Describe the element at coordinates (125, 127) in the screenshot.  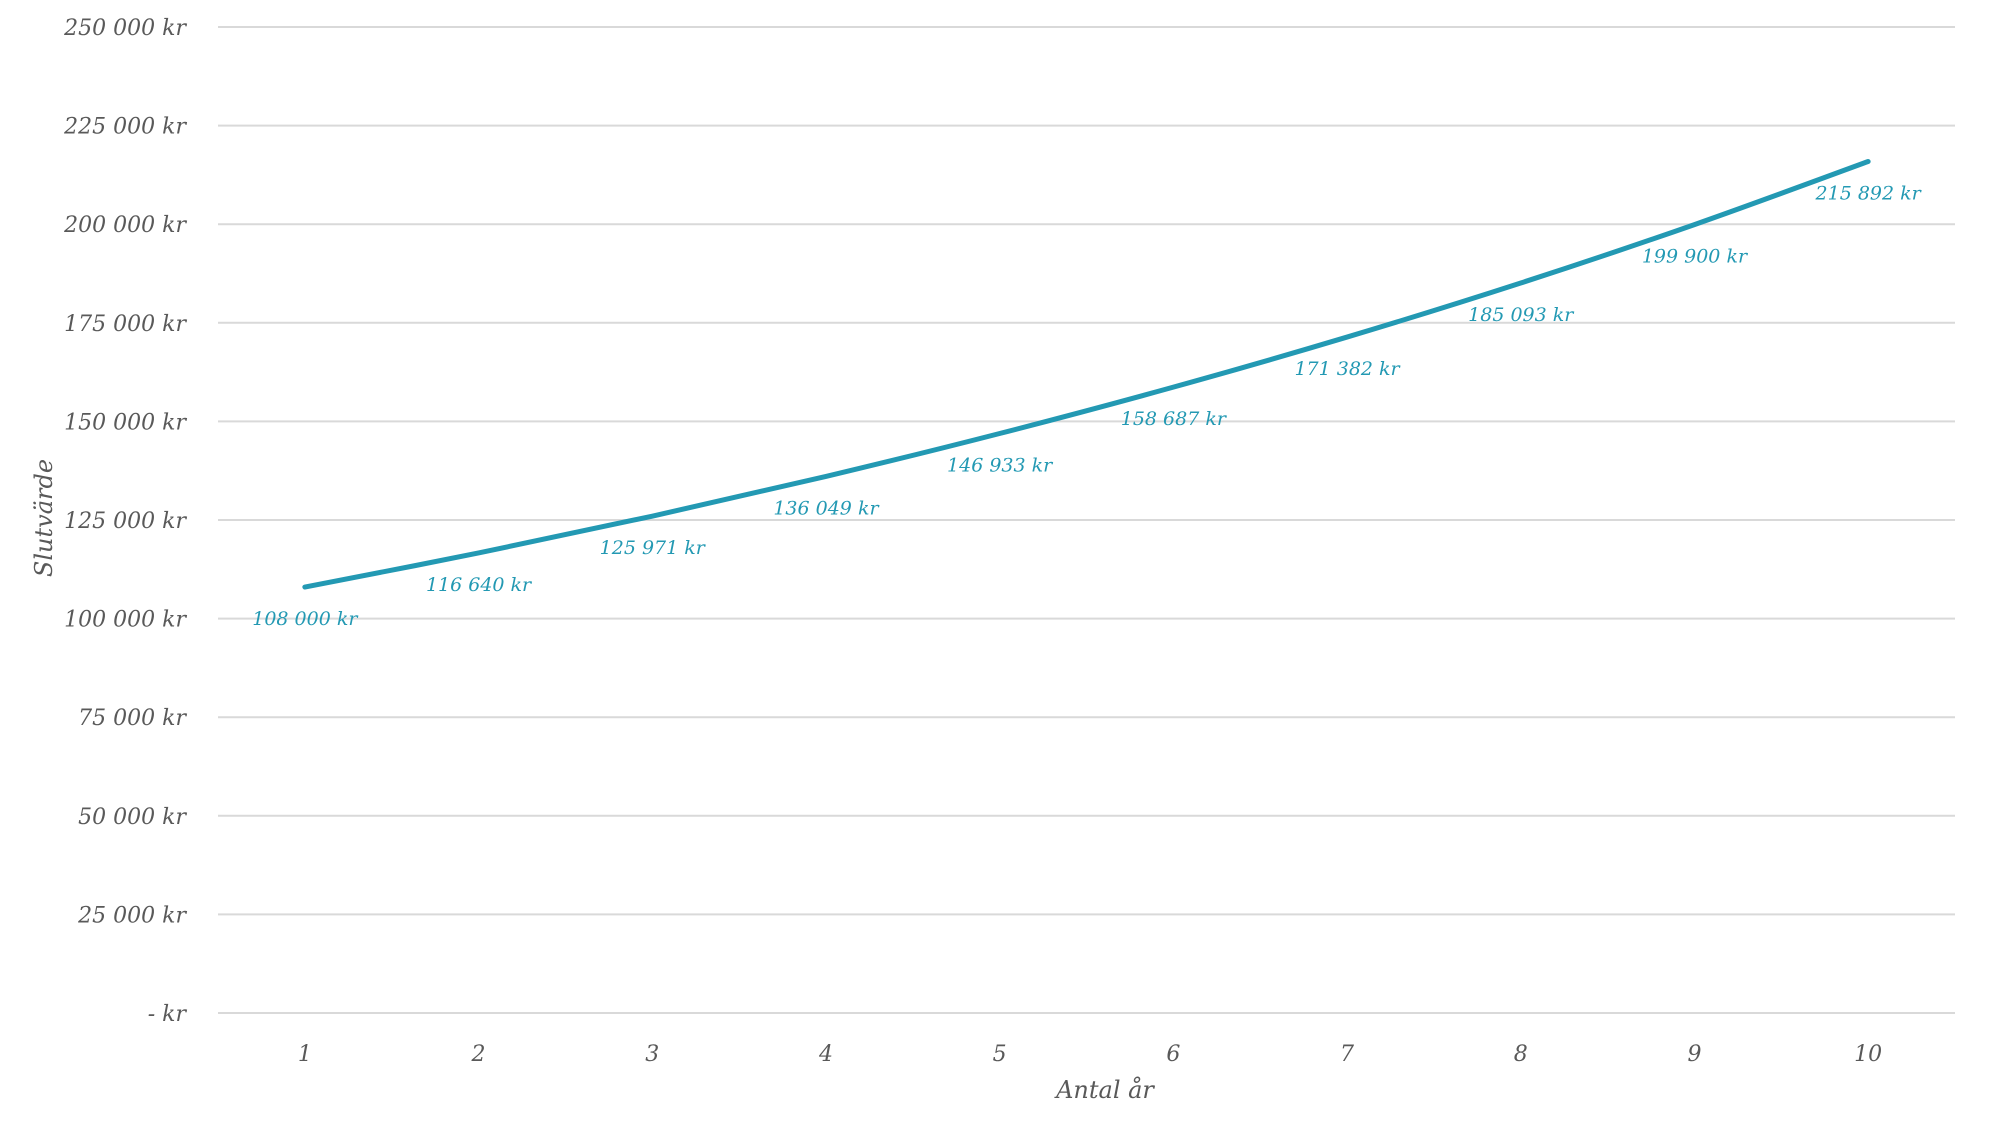
I see `y-tick-label: 225 000 kr` at that location.